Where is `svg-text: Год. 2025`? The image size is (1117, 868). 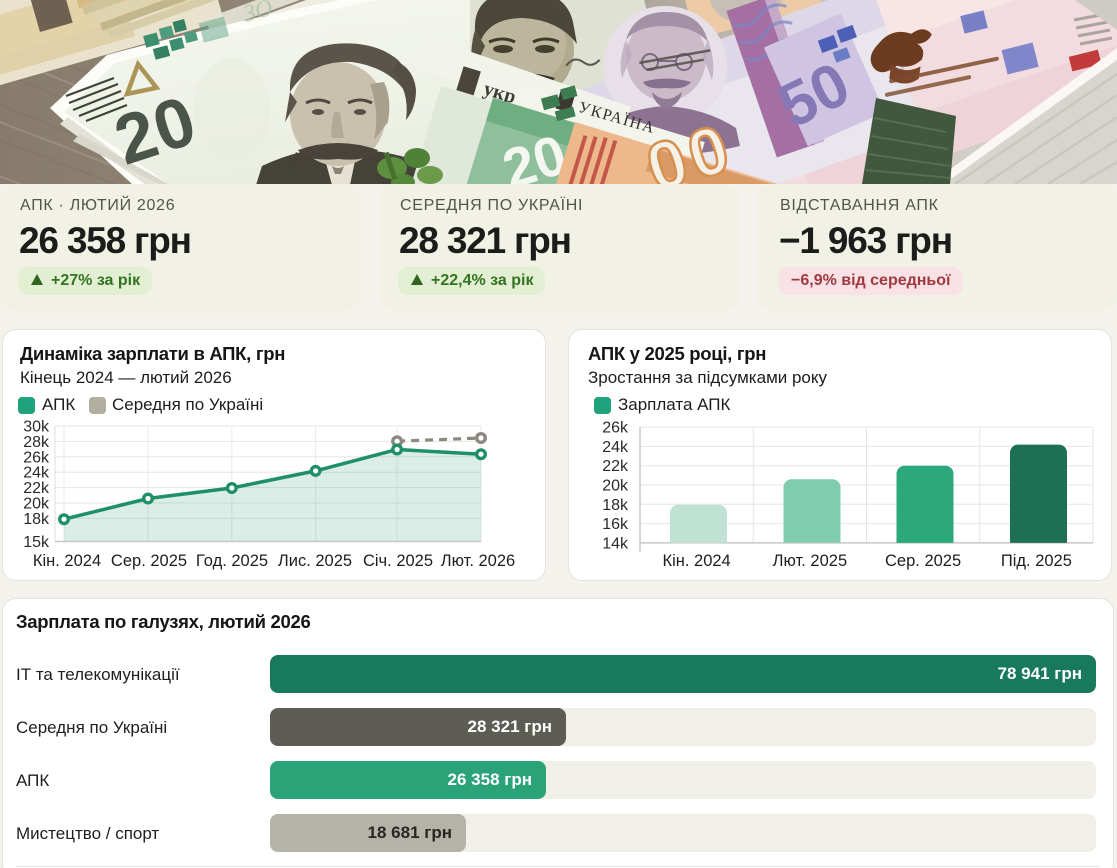
svg-text: Год. 2025 is located at coordinates (232, 561).